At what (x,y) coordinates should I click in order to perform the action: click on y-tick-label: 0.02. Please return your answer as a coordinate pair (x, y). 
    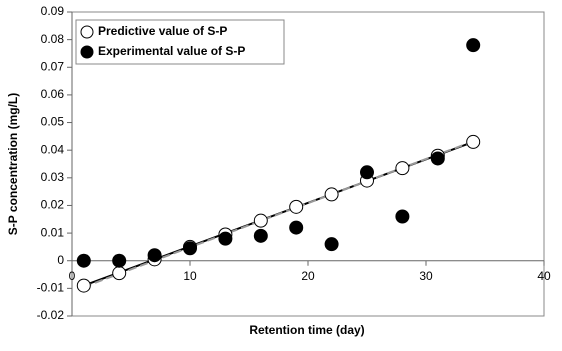
    Looking at the image, I should click on (53, 205).